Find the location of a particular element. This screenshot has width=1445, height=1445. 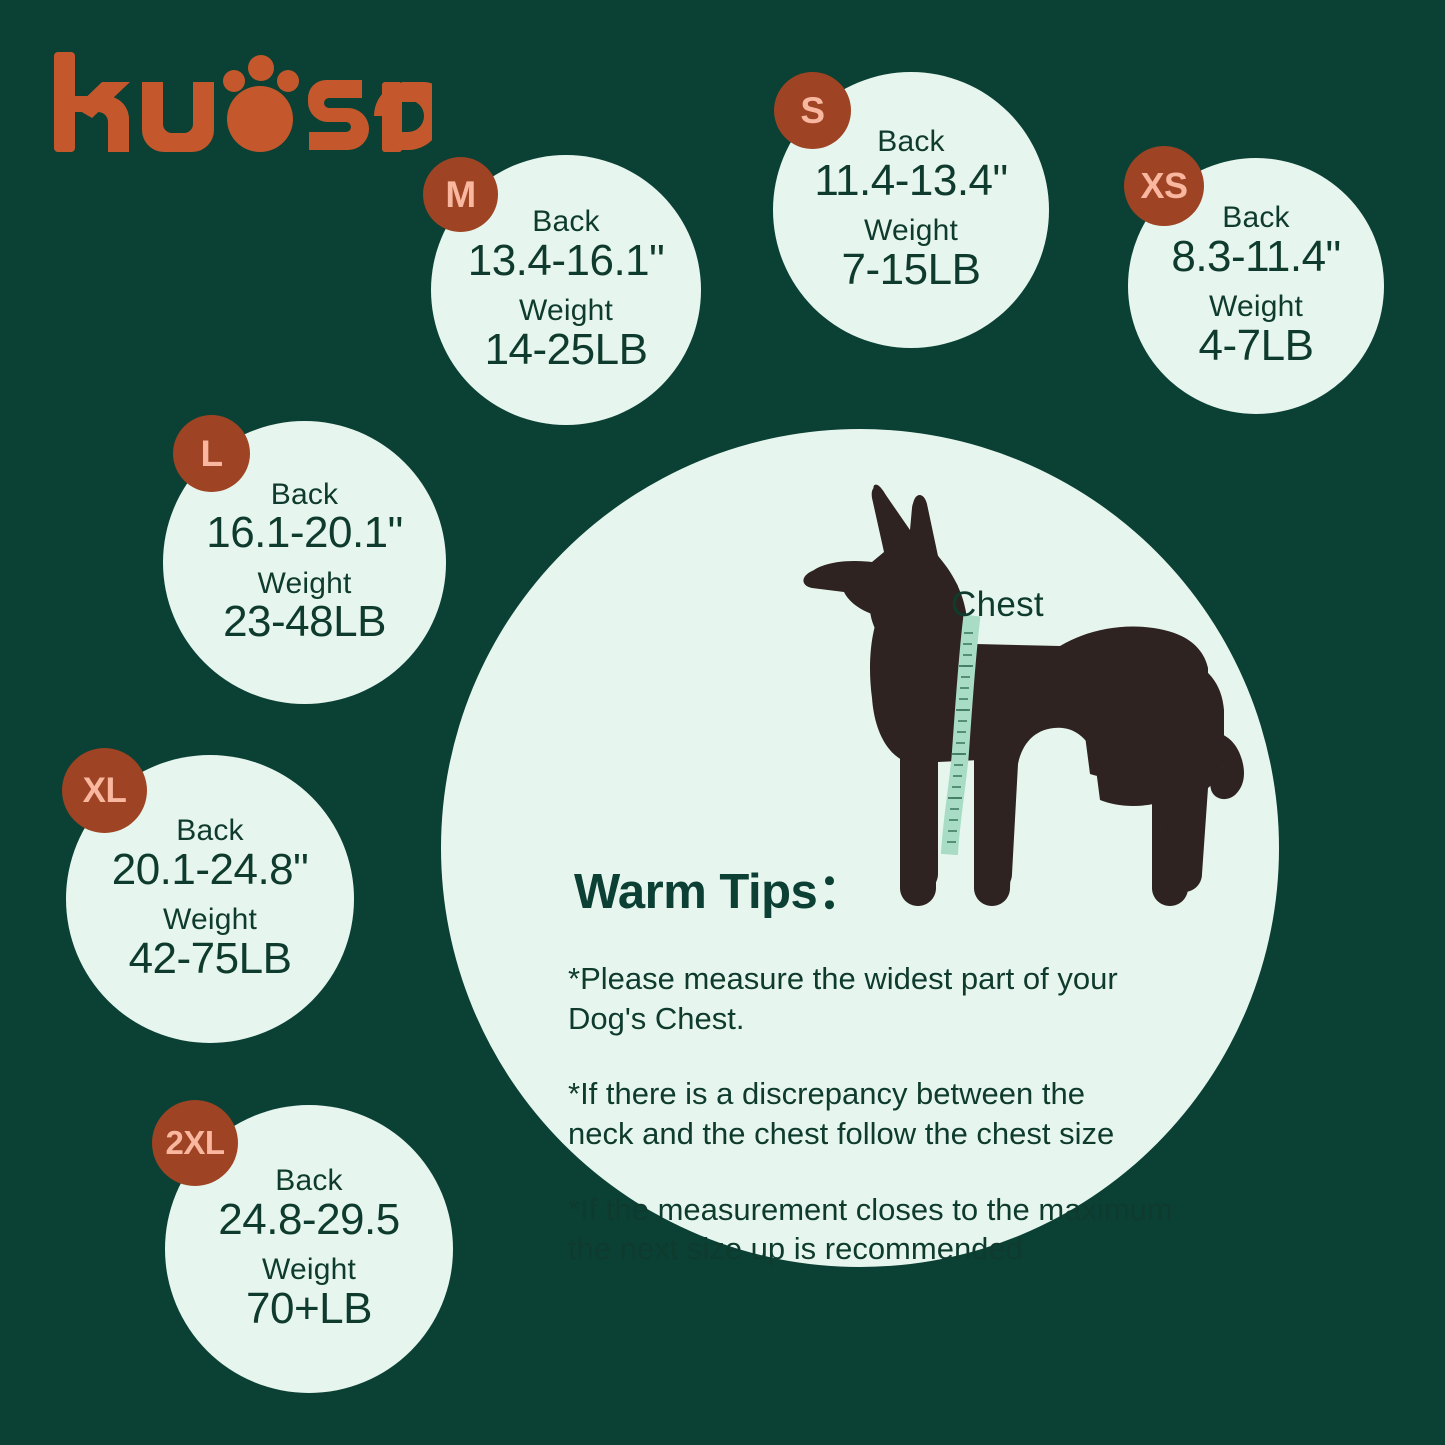

weight-value: 42-75LB is located at coordinates (210, 958).